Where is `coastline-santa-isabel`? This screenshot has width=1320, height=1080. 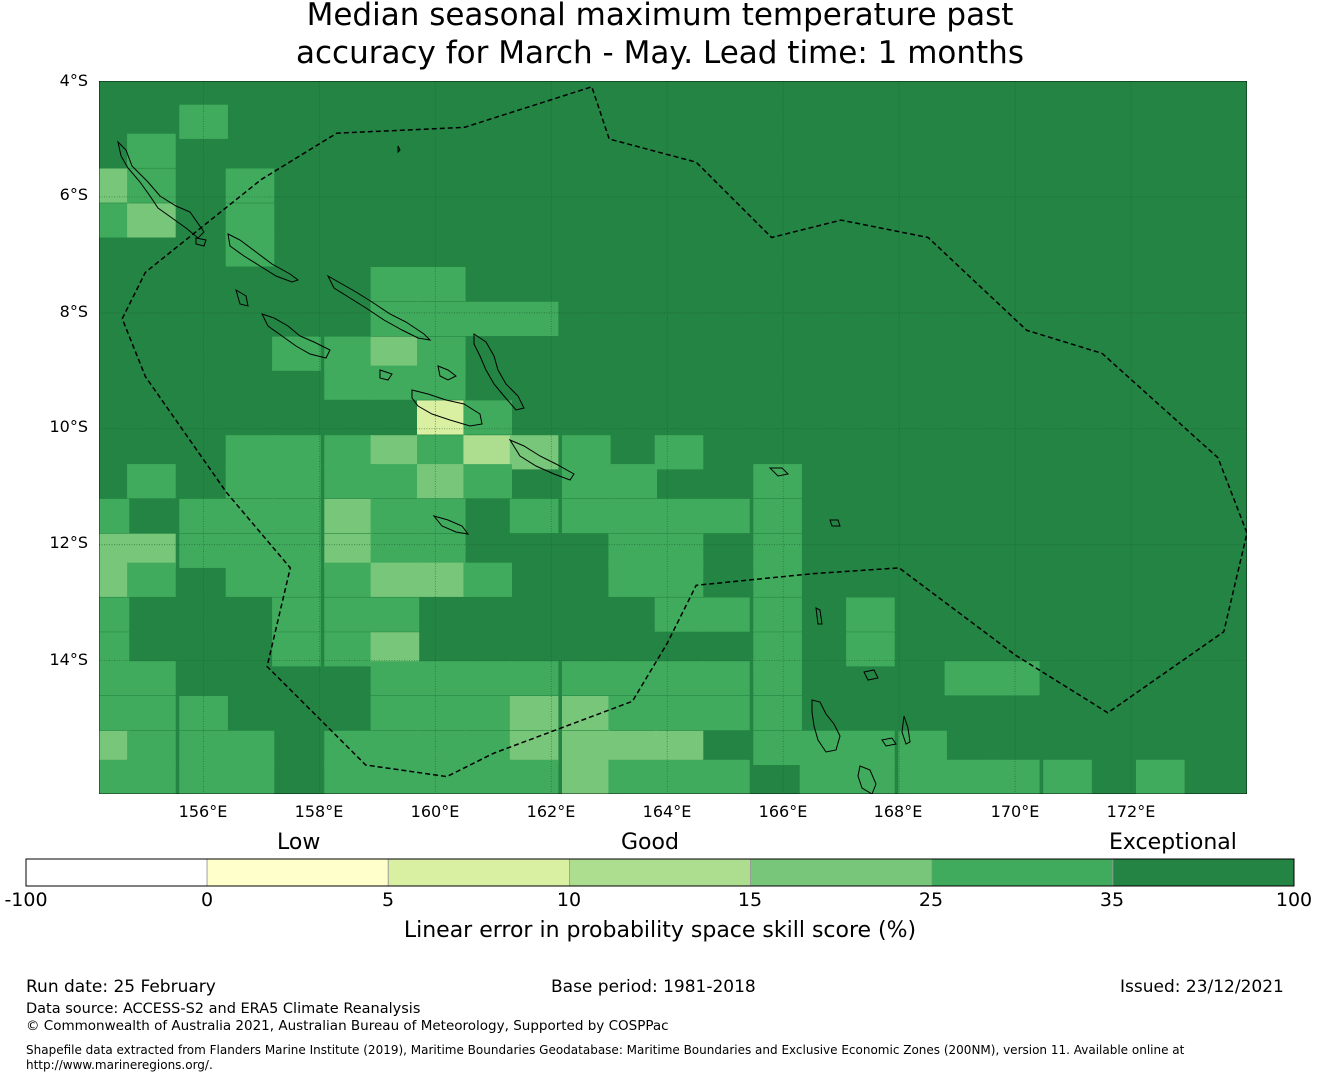
coastline-santa-isabel is located at coordinates (379, 307).